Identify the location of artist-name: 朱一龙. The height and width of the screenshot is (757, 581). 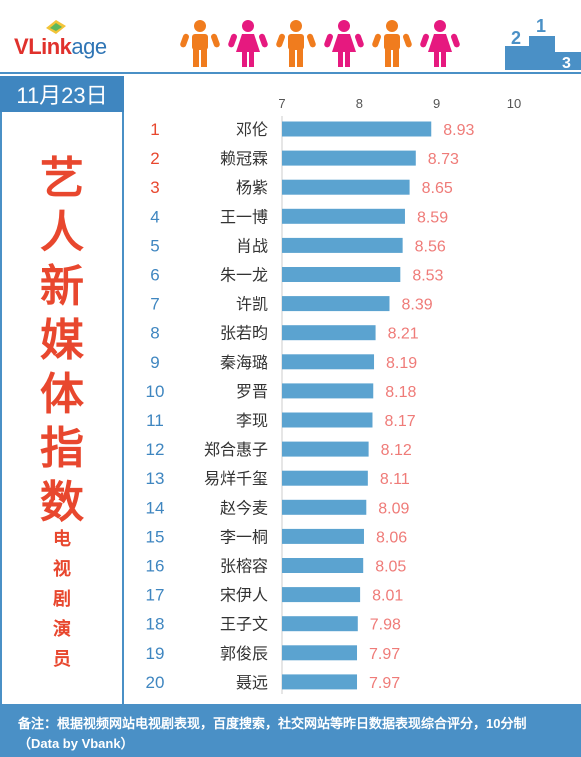
(244, 275).